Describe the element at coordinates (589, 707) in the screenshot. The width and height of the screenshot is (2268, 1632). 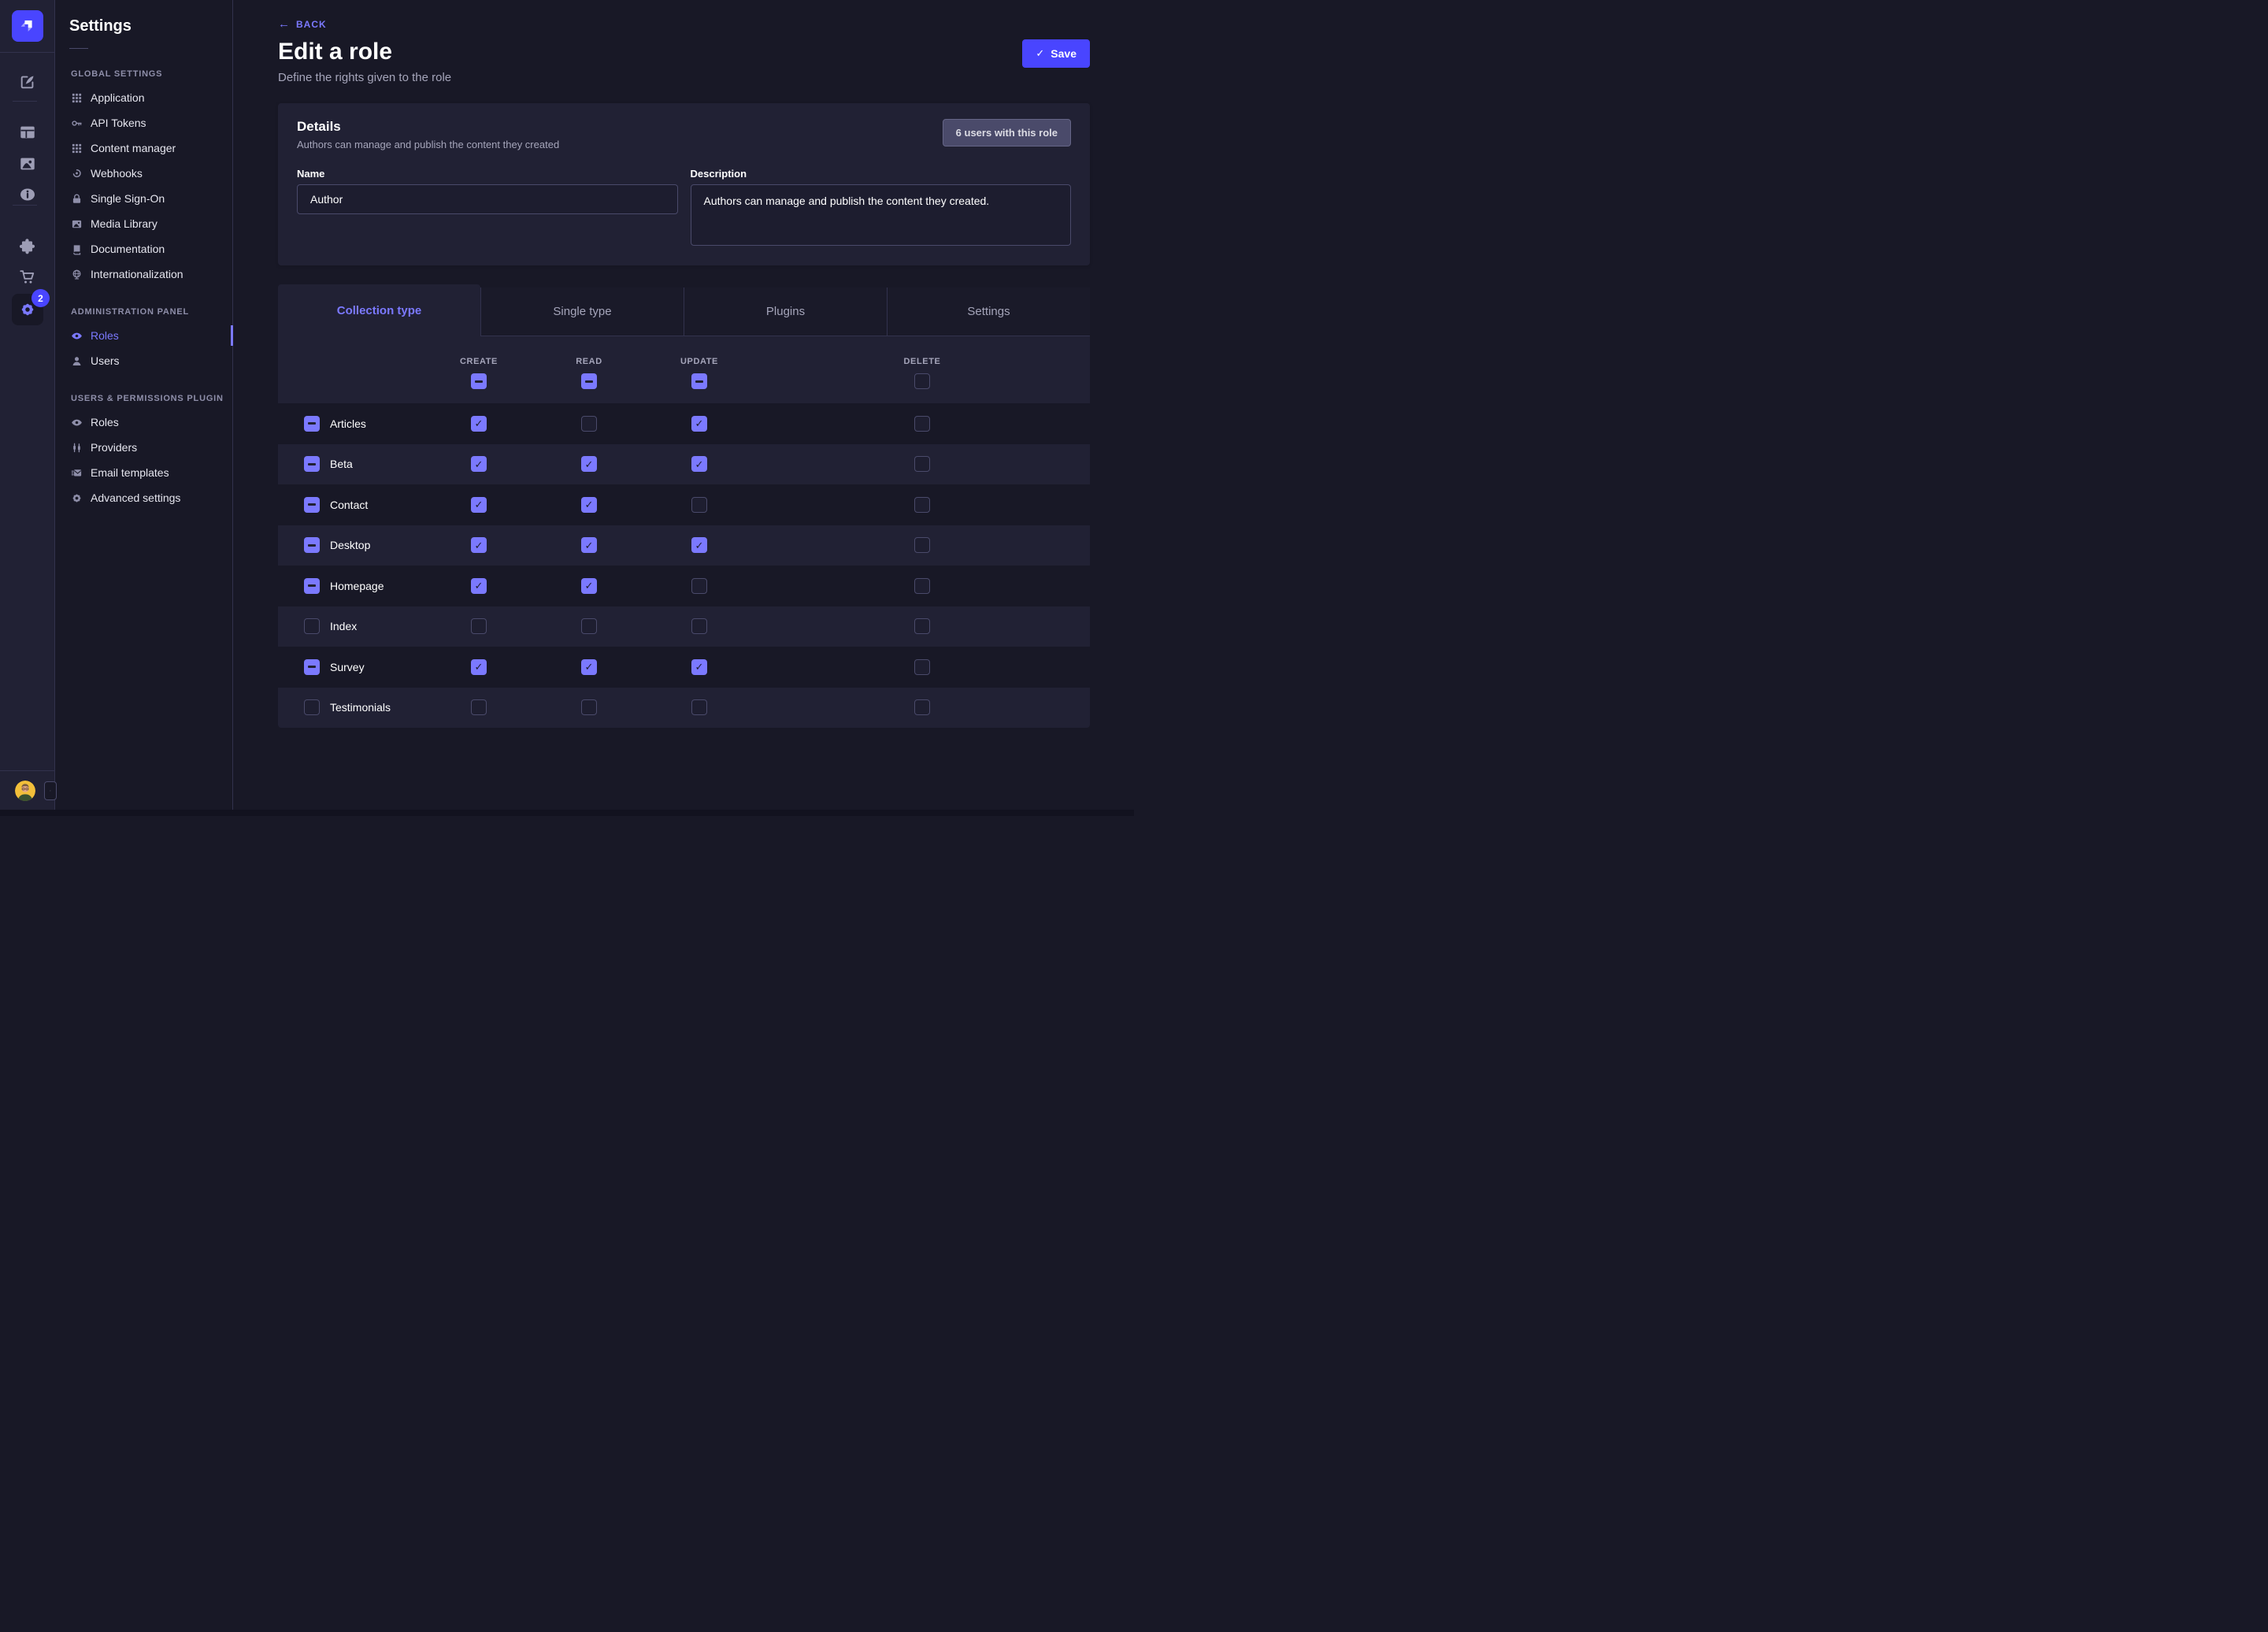
I see `checkbox-testimonials-read` at that location.